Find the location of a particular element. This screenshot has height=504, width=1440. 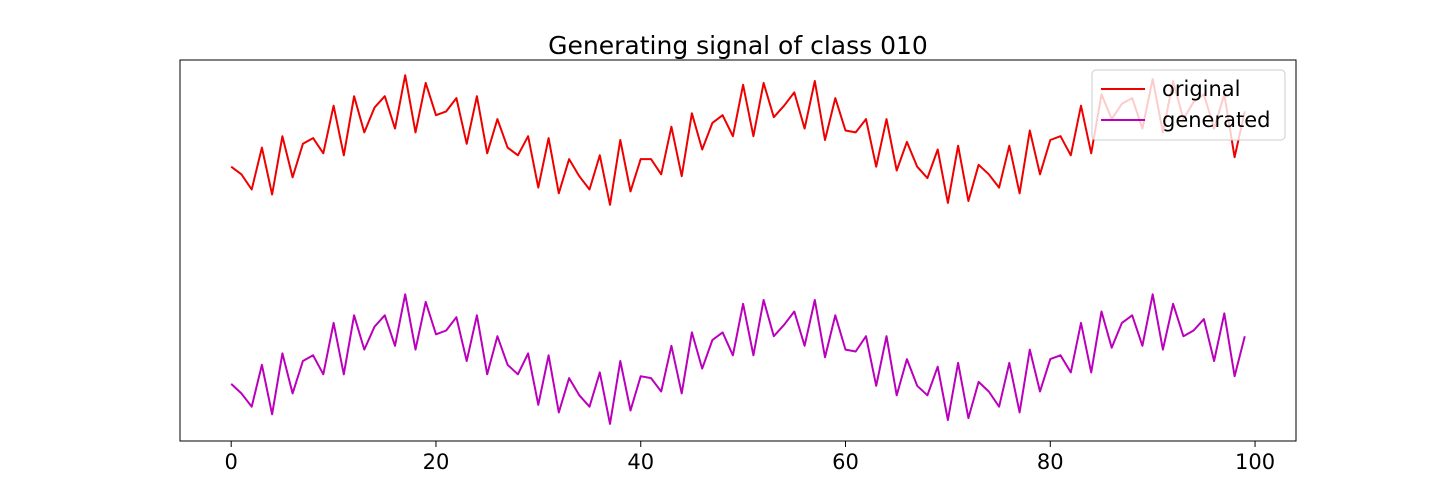

x-tick-label-60: 60 is located at coordinates (845, 462).